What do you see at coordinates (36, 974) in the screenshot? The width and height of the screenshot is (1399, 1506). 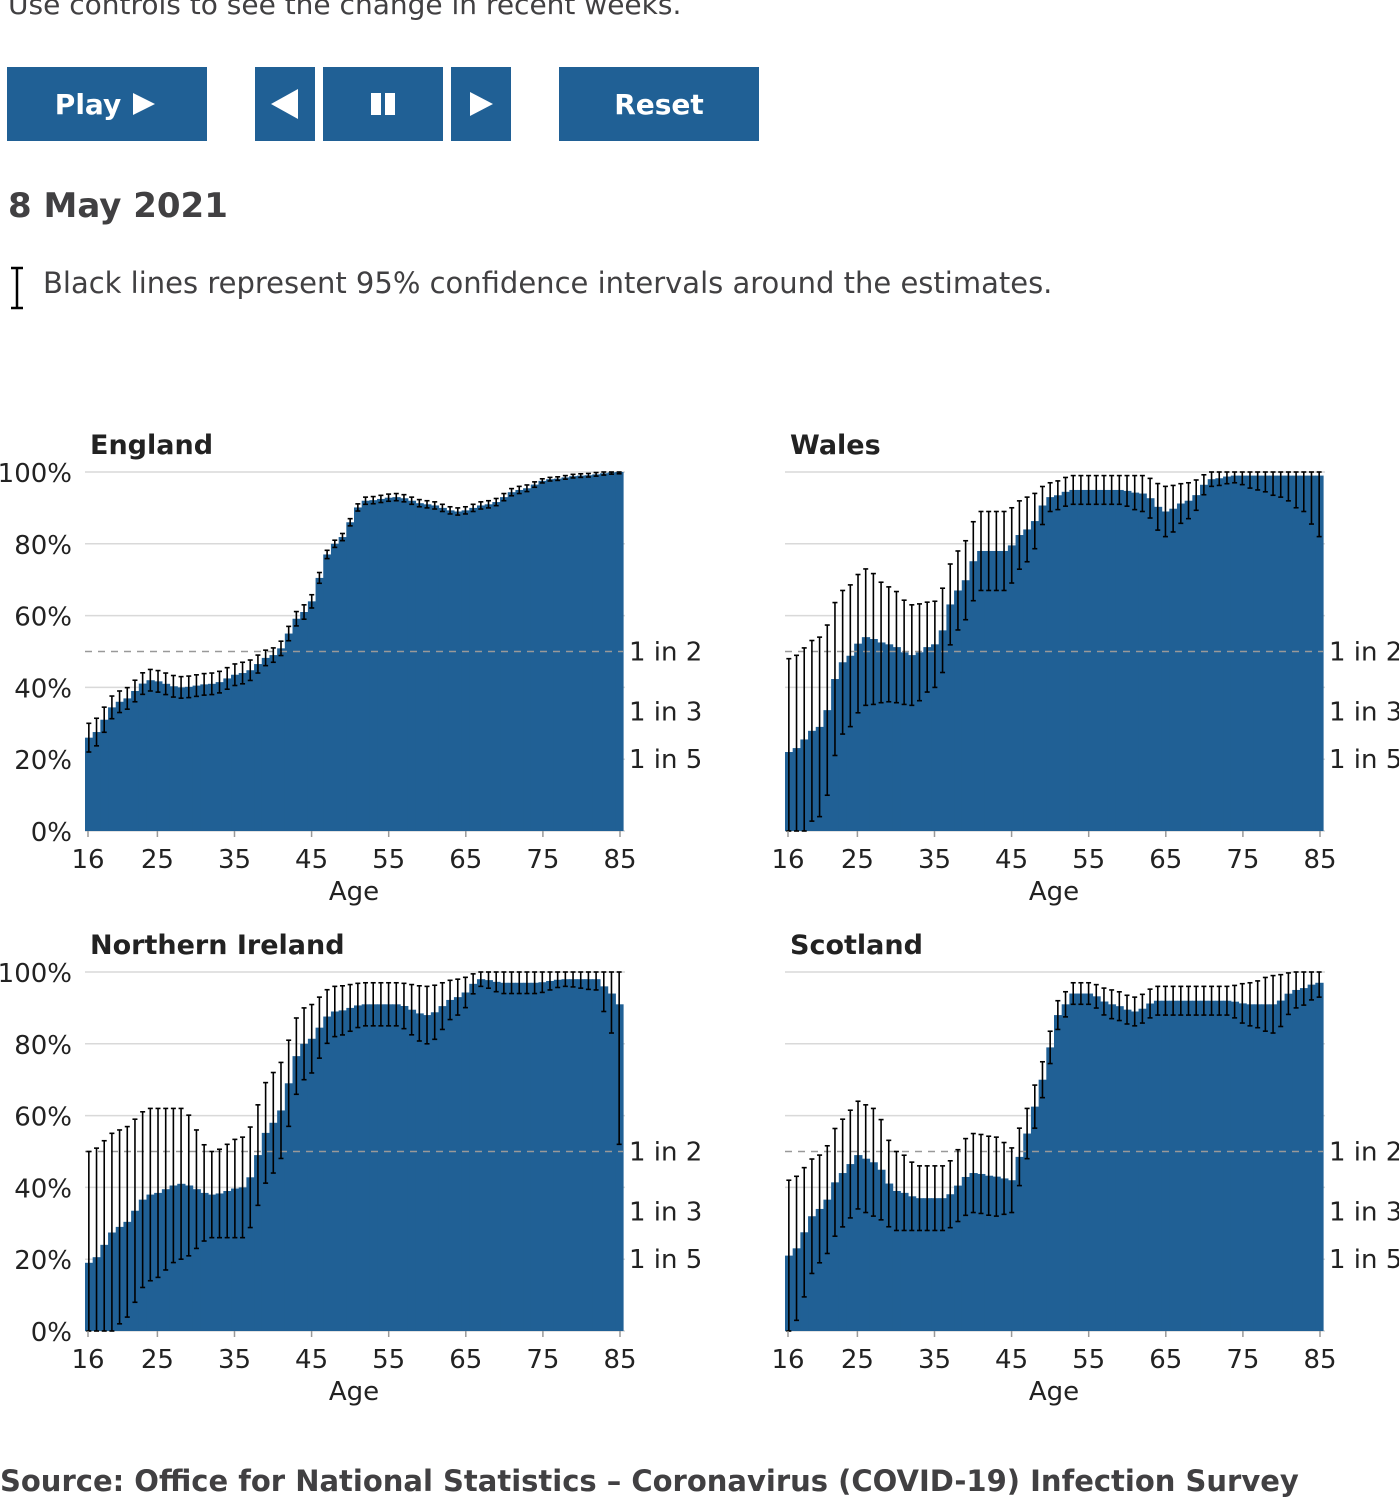 I see `y-tick-label: 100%` at bounding box center [36, 974].